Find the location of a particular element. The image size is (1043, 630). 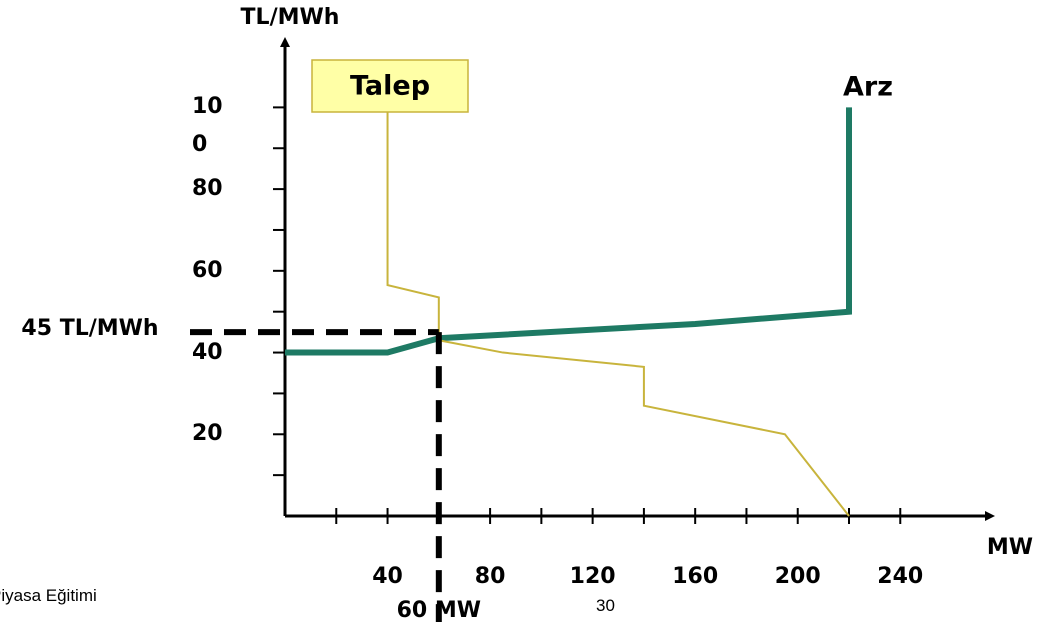

series-label: Talep is located at coordinates (390, 86).